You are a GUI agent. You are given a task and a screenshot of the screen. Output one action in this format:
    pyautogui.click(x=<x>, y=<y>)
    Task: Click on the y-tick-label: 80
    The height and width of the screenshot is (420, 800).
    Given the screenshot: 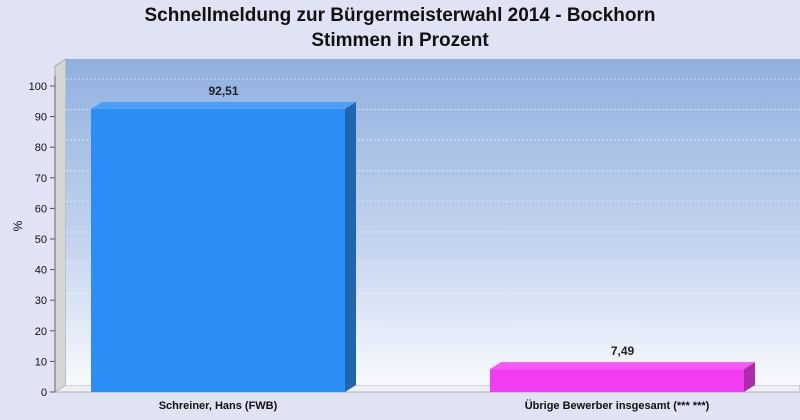 What is the action you would take?
    pyautogui.click(x=41, y=148)
    